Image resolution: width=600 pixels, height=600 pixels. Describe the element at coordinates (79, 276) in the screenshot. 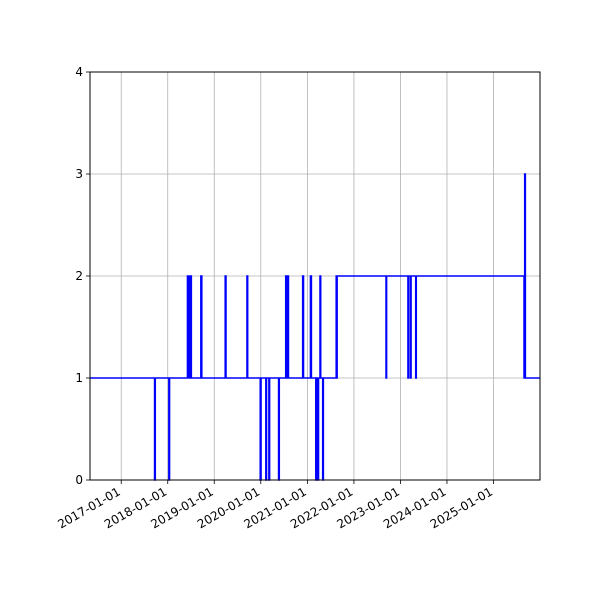

I see `y-tick-label: 2` at that location.